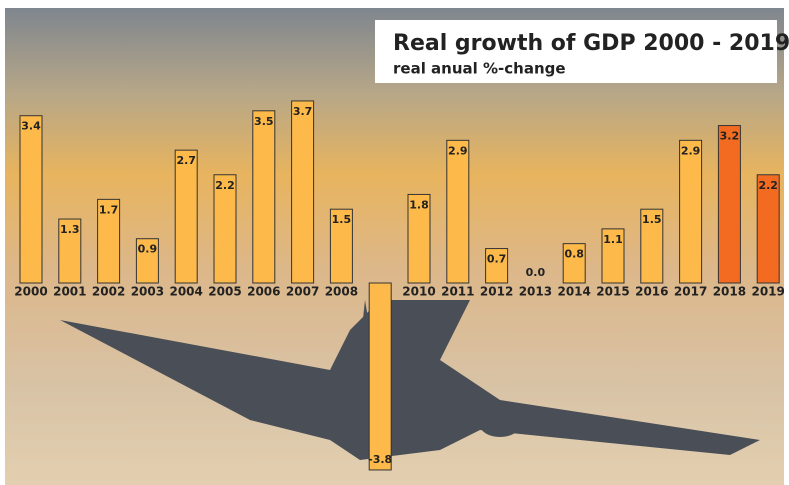  What do you see at coordinates (690, 292) in the screenshot?
I see `x-tick-label: 2017` at bounding box center [690, 292].